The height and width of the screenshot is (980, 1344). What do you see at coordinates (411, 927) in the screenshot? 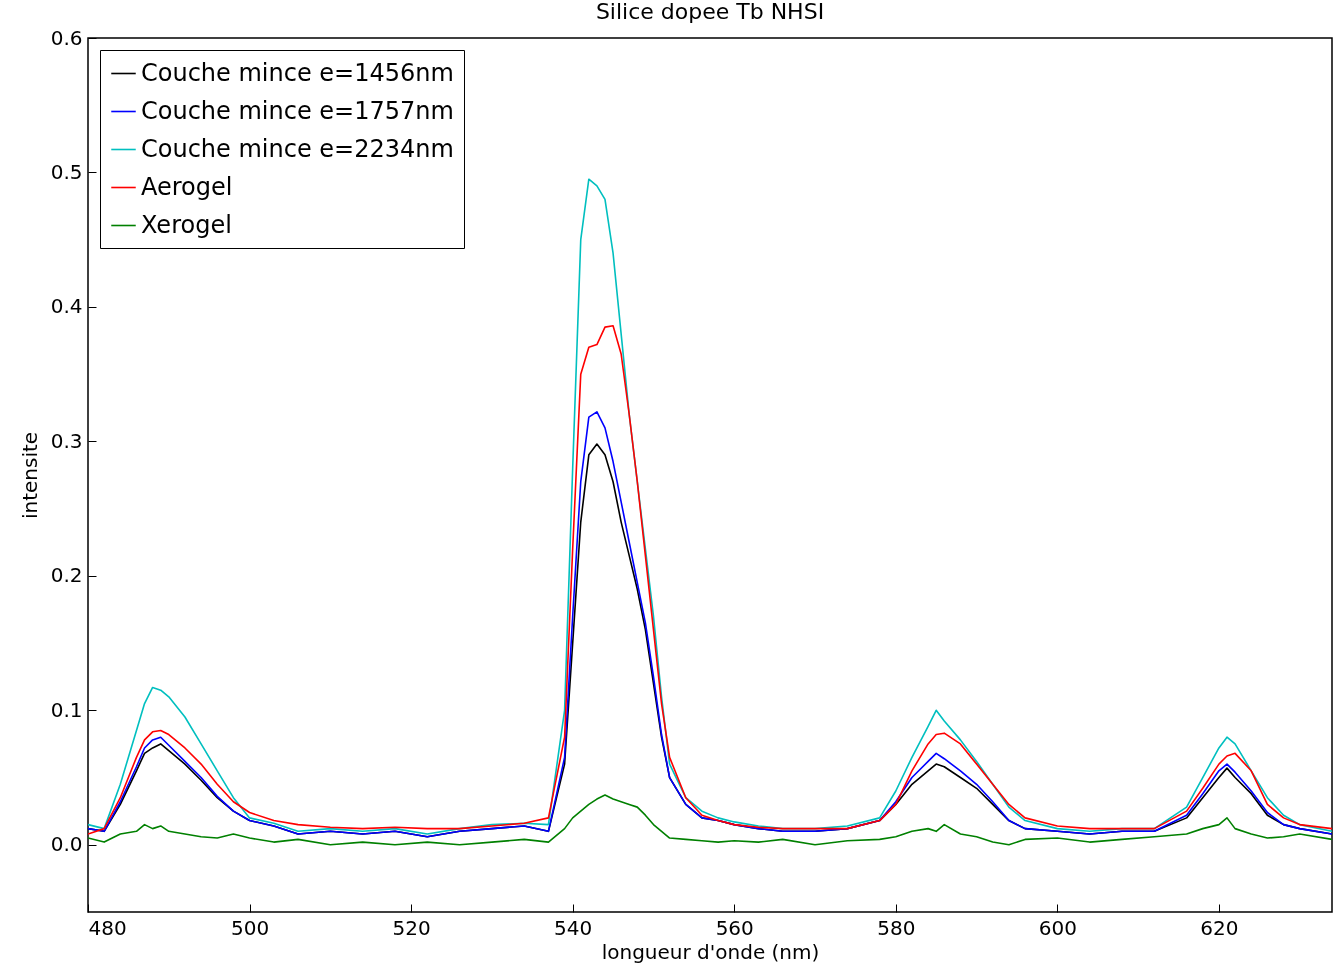
I see `x-tick-label: 520` at bounding box center [411, 927].